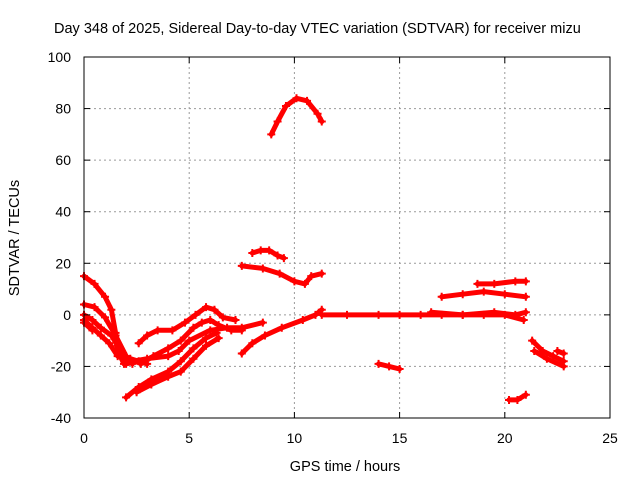 Image resolution: width=640 pixels, height=480 pixels. I want to click on x-tick-label: 0, so click(84, 438).